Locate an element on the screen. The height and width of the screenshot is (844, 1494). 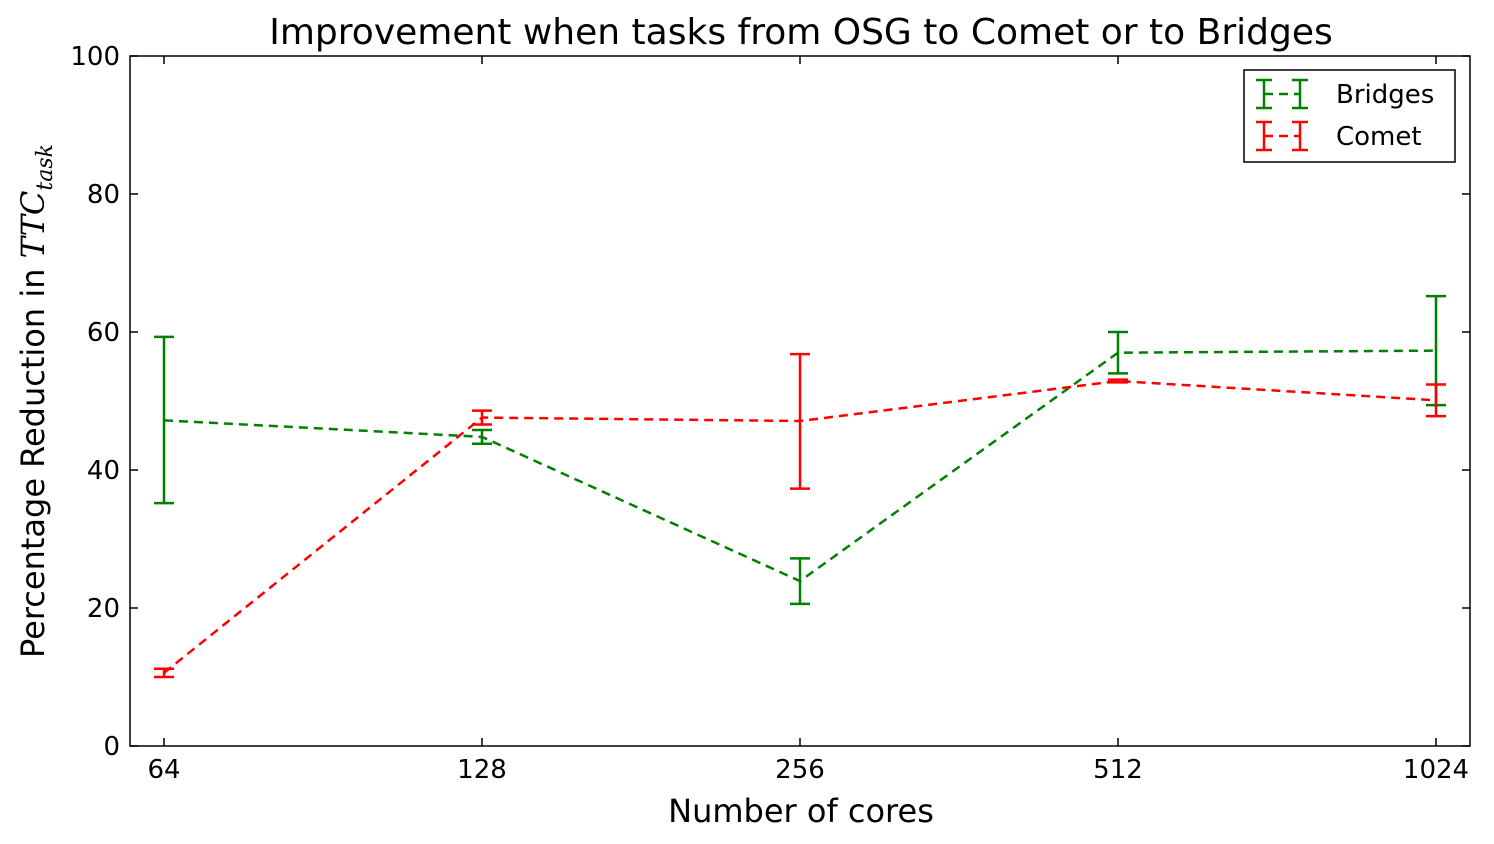
y-axis-label-math-sub: task is located at coordinates (45, 167).